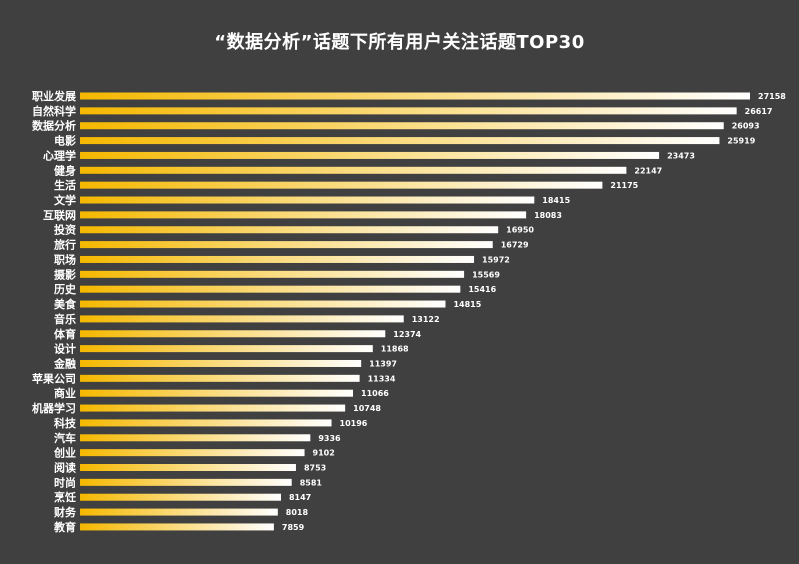 The image size is (799, 564). Describe the element at coordinates (65, 141) in the screenshot. I see `category-label: 电影` at that location.